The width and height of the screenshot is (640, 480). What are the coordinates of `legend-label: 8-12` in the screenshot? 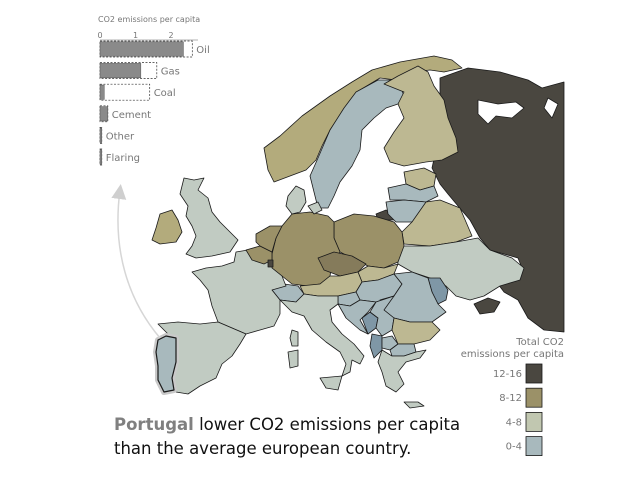 It's located at (510, 398).